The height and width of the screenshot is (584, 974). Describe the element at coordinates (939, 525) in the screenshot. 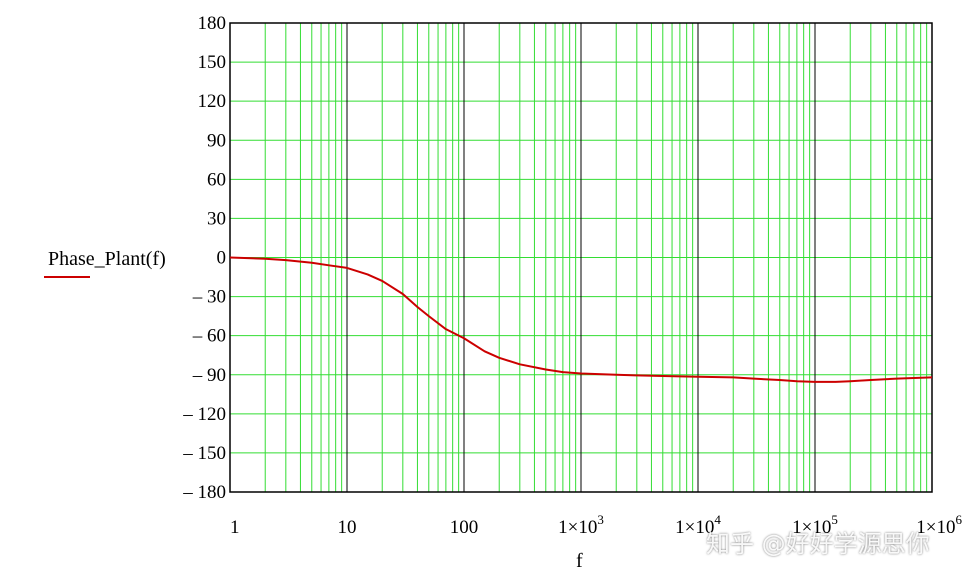

I see `x-tick-label: 1×10⁶` at that location.